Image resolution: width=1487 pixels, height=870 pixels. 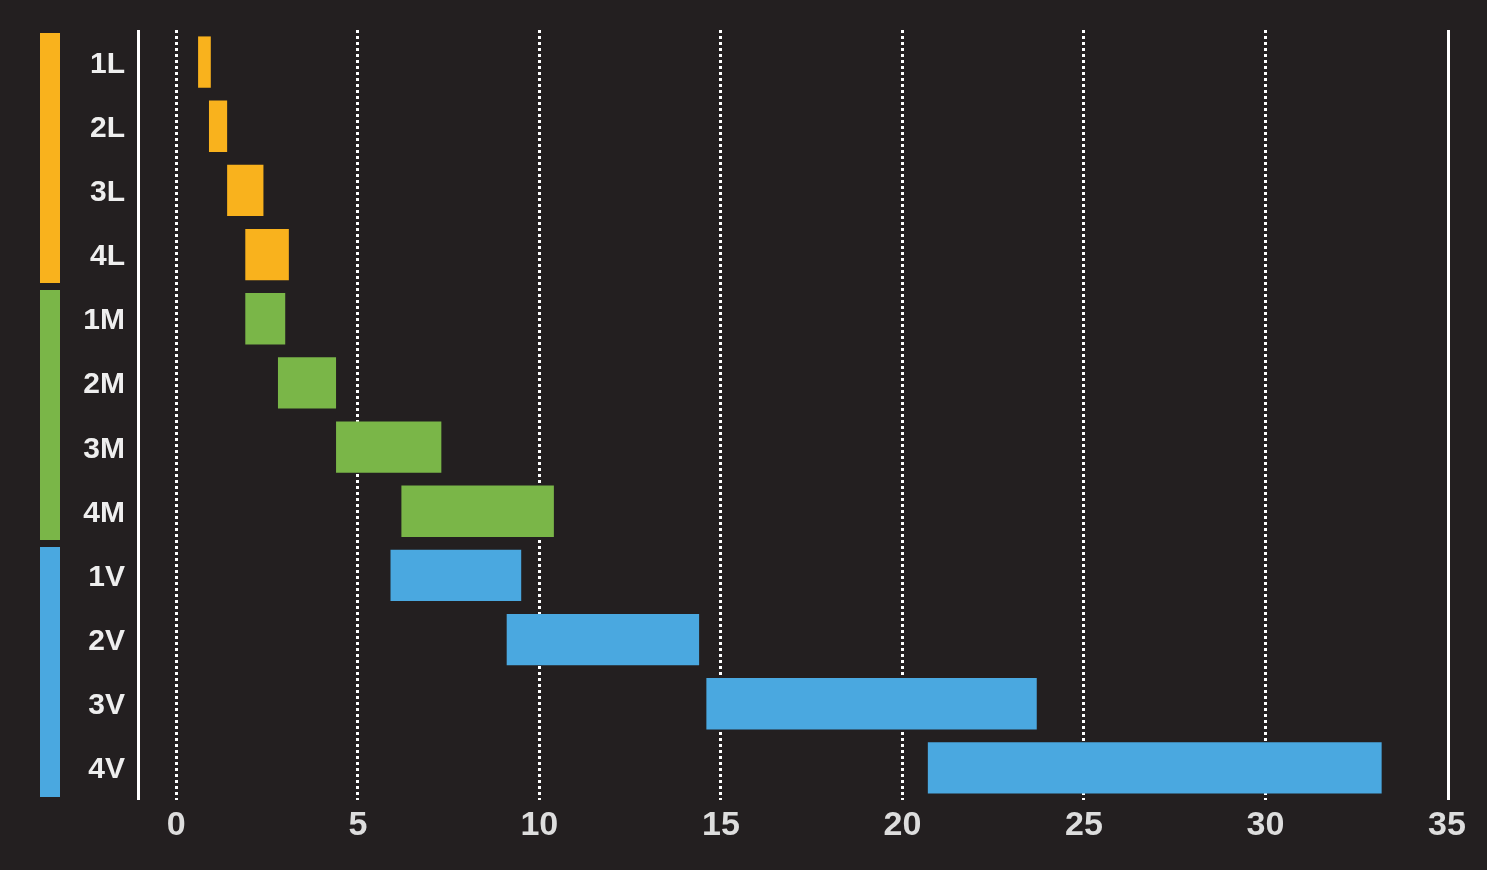 What do you see at coordinates (358, 823) in the screenshot?
I see `x-tick-label: 5` at bounding box center [358, 823].